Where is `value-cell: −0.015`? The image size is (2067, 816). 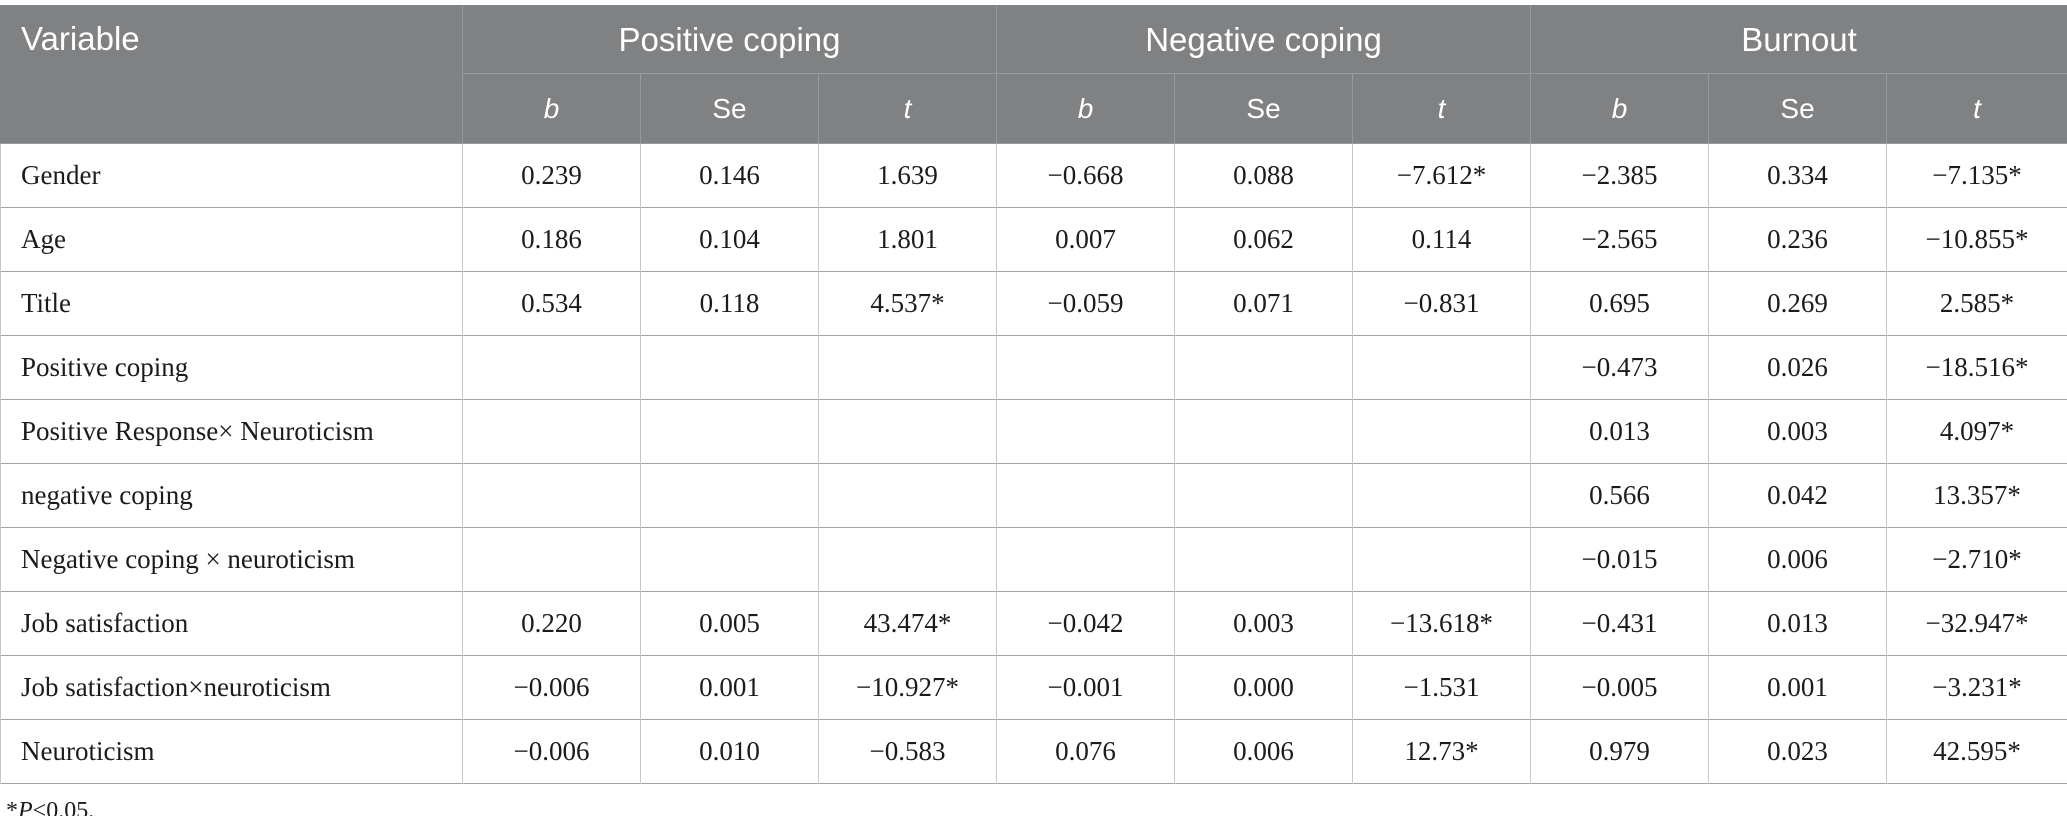 value-cell: −0.015 is located at coordinates (1619, 559).